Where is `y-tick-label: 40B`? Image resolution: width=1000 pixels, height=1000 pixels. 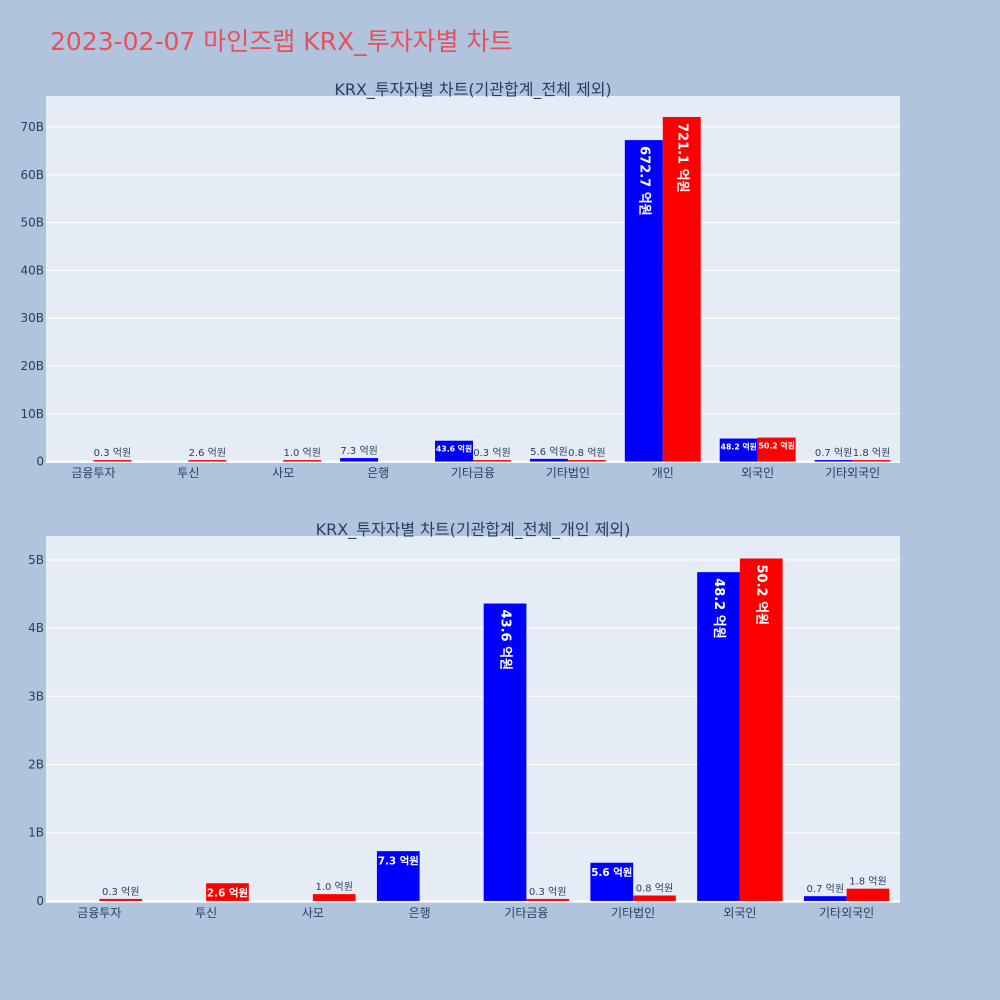
y-tick-label: 40B is located at coordinates (32, 270).